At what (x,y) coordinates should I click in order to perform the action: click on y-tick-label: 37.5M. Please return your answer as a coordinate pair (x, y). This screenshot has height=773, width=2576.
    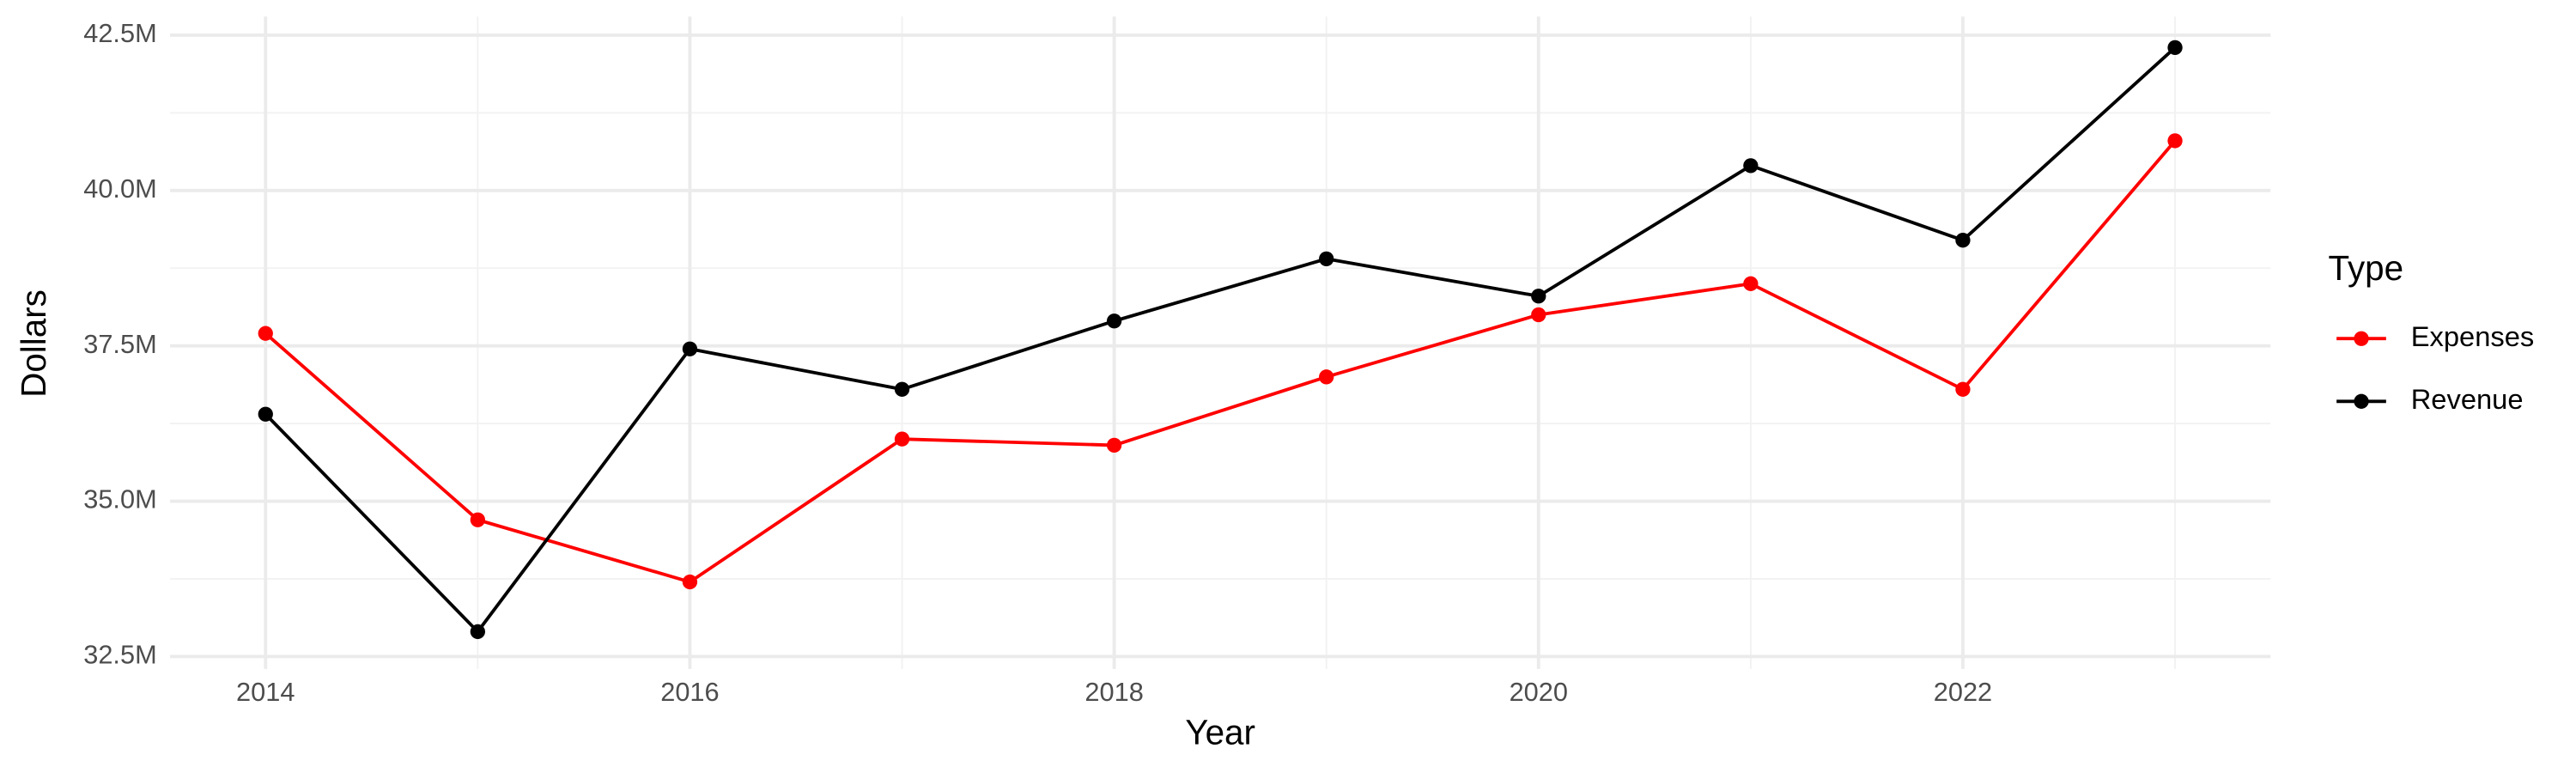
    Looking at the image, I should click on (119, 344).